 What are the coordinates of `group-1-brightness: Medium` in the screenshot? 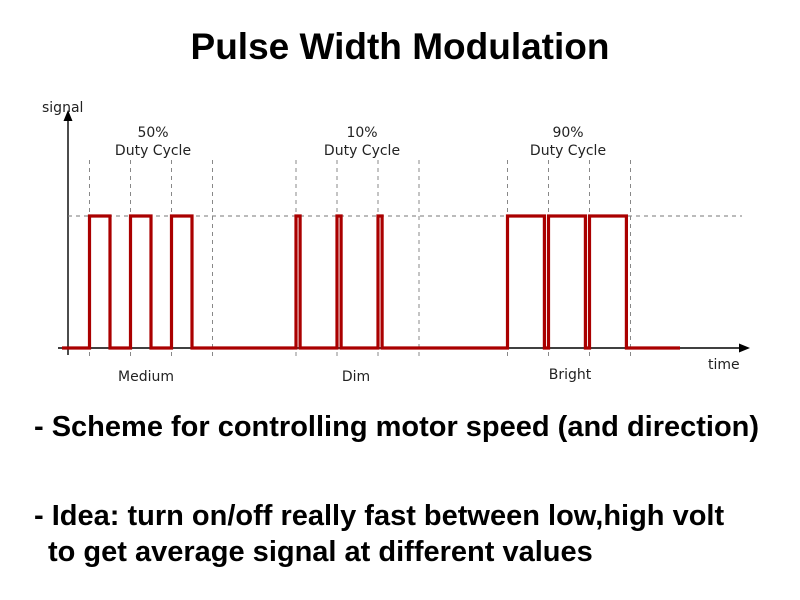 It's located at (146, 377).